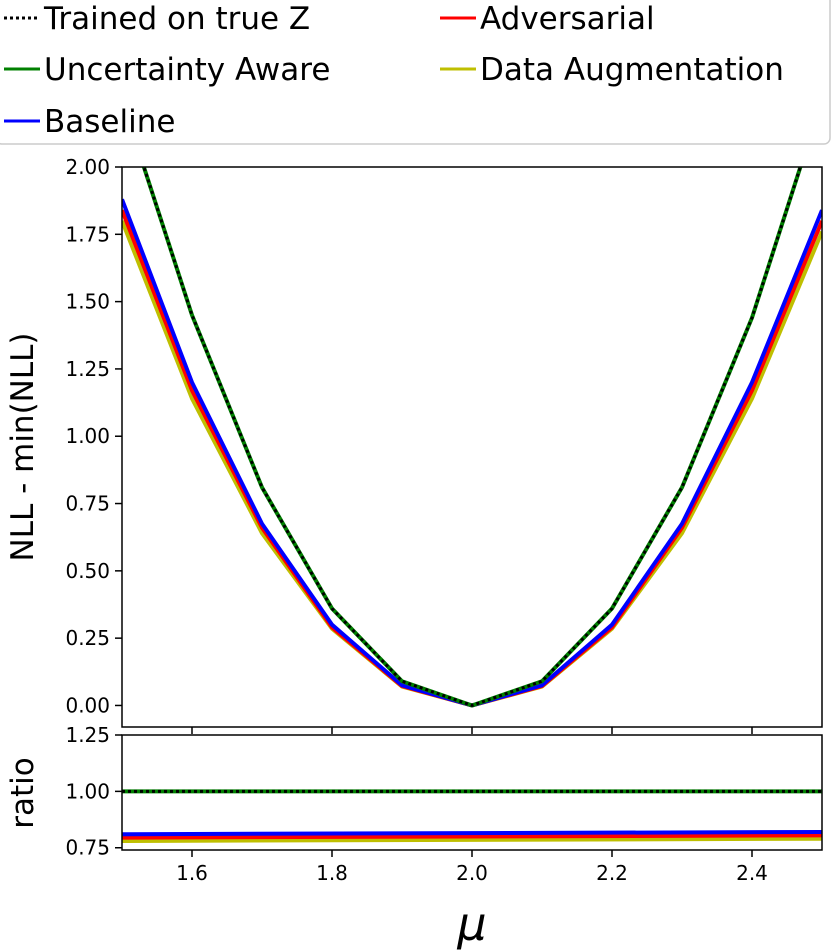  Describe the element at coordinates (87, 638) in the screenshot. I see `nll-y-tick-label: 0.25` at that location.